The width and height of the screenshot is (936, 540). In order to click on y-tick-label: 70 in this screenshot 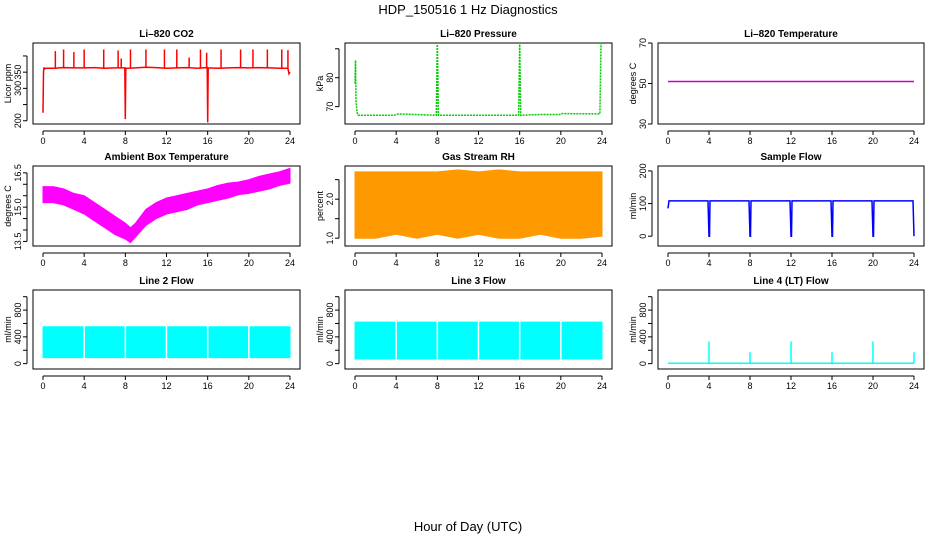, I will do `click(643, 43)`.